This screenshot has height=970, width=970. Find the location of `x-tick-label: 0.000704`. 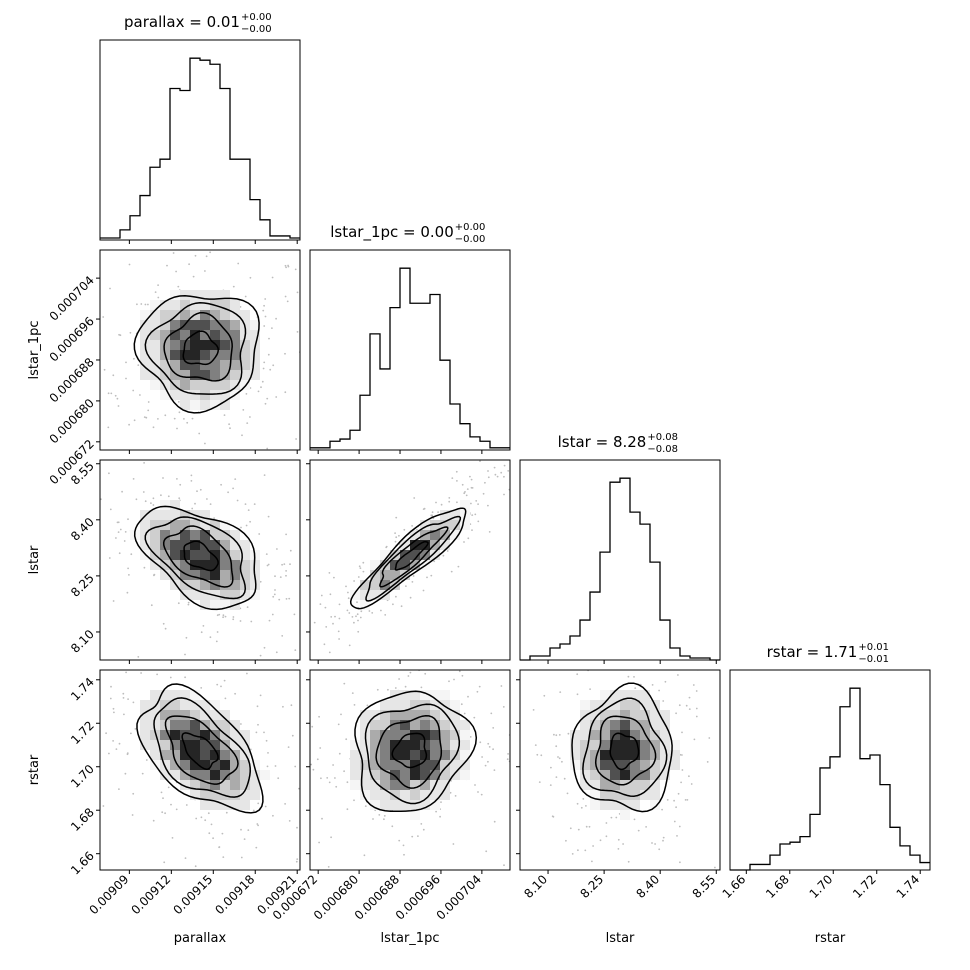

x-tick-label: 0.000704 is located at coordinates (459, 897).